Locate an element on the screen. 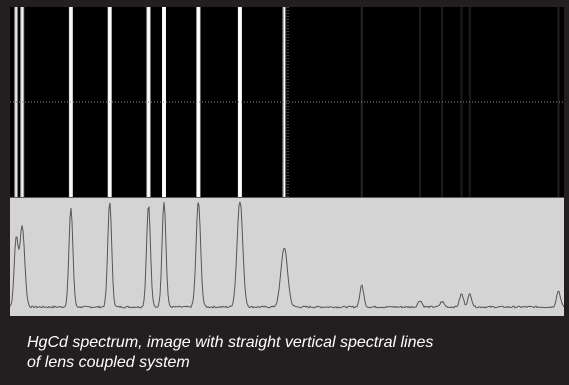  caption-line-2: of lens coupled system is located at coordinates (108, 362).